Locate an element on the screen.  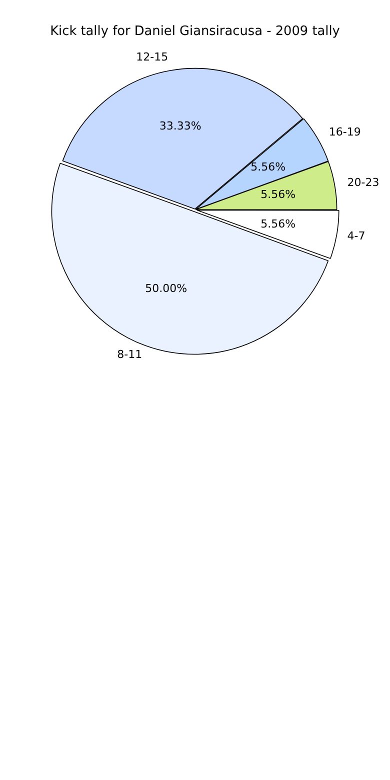
slice-label: 20-23 is located at coordinates (363, 182).